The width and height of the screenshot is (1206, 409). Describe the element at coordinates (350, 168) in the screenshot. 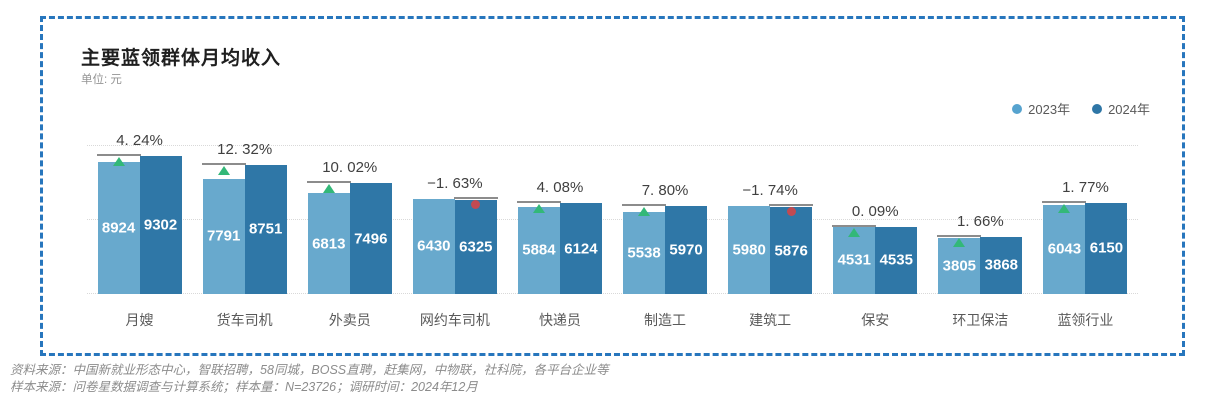

I see `change-label: 10. 02%` at that location.